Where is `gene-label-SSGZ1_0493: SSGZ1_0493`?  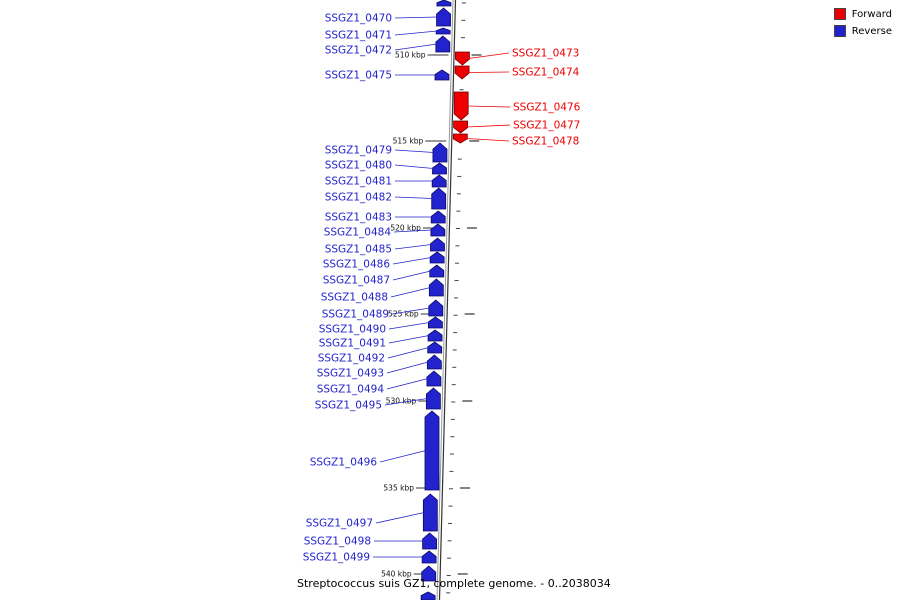 gene-label-SSGZ1_0493: SSGZ1_0493 is located at coordinates (350, 374).